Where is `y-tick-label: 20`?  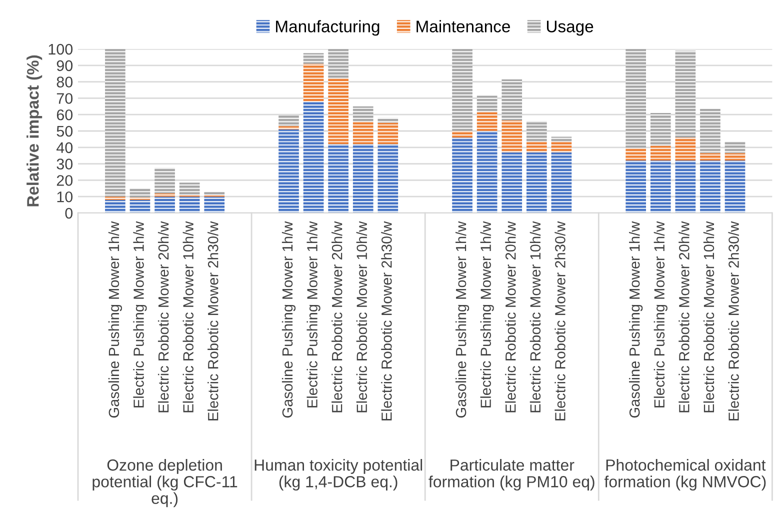
y-tick-label: 20 is located at coordinates (64, 180).